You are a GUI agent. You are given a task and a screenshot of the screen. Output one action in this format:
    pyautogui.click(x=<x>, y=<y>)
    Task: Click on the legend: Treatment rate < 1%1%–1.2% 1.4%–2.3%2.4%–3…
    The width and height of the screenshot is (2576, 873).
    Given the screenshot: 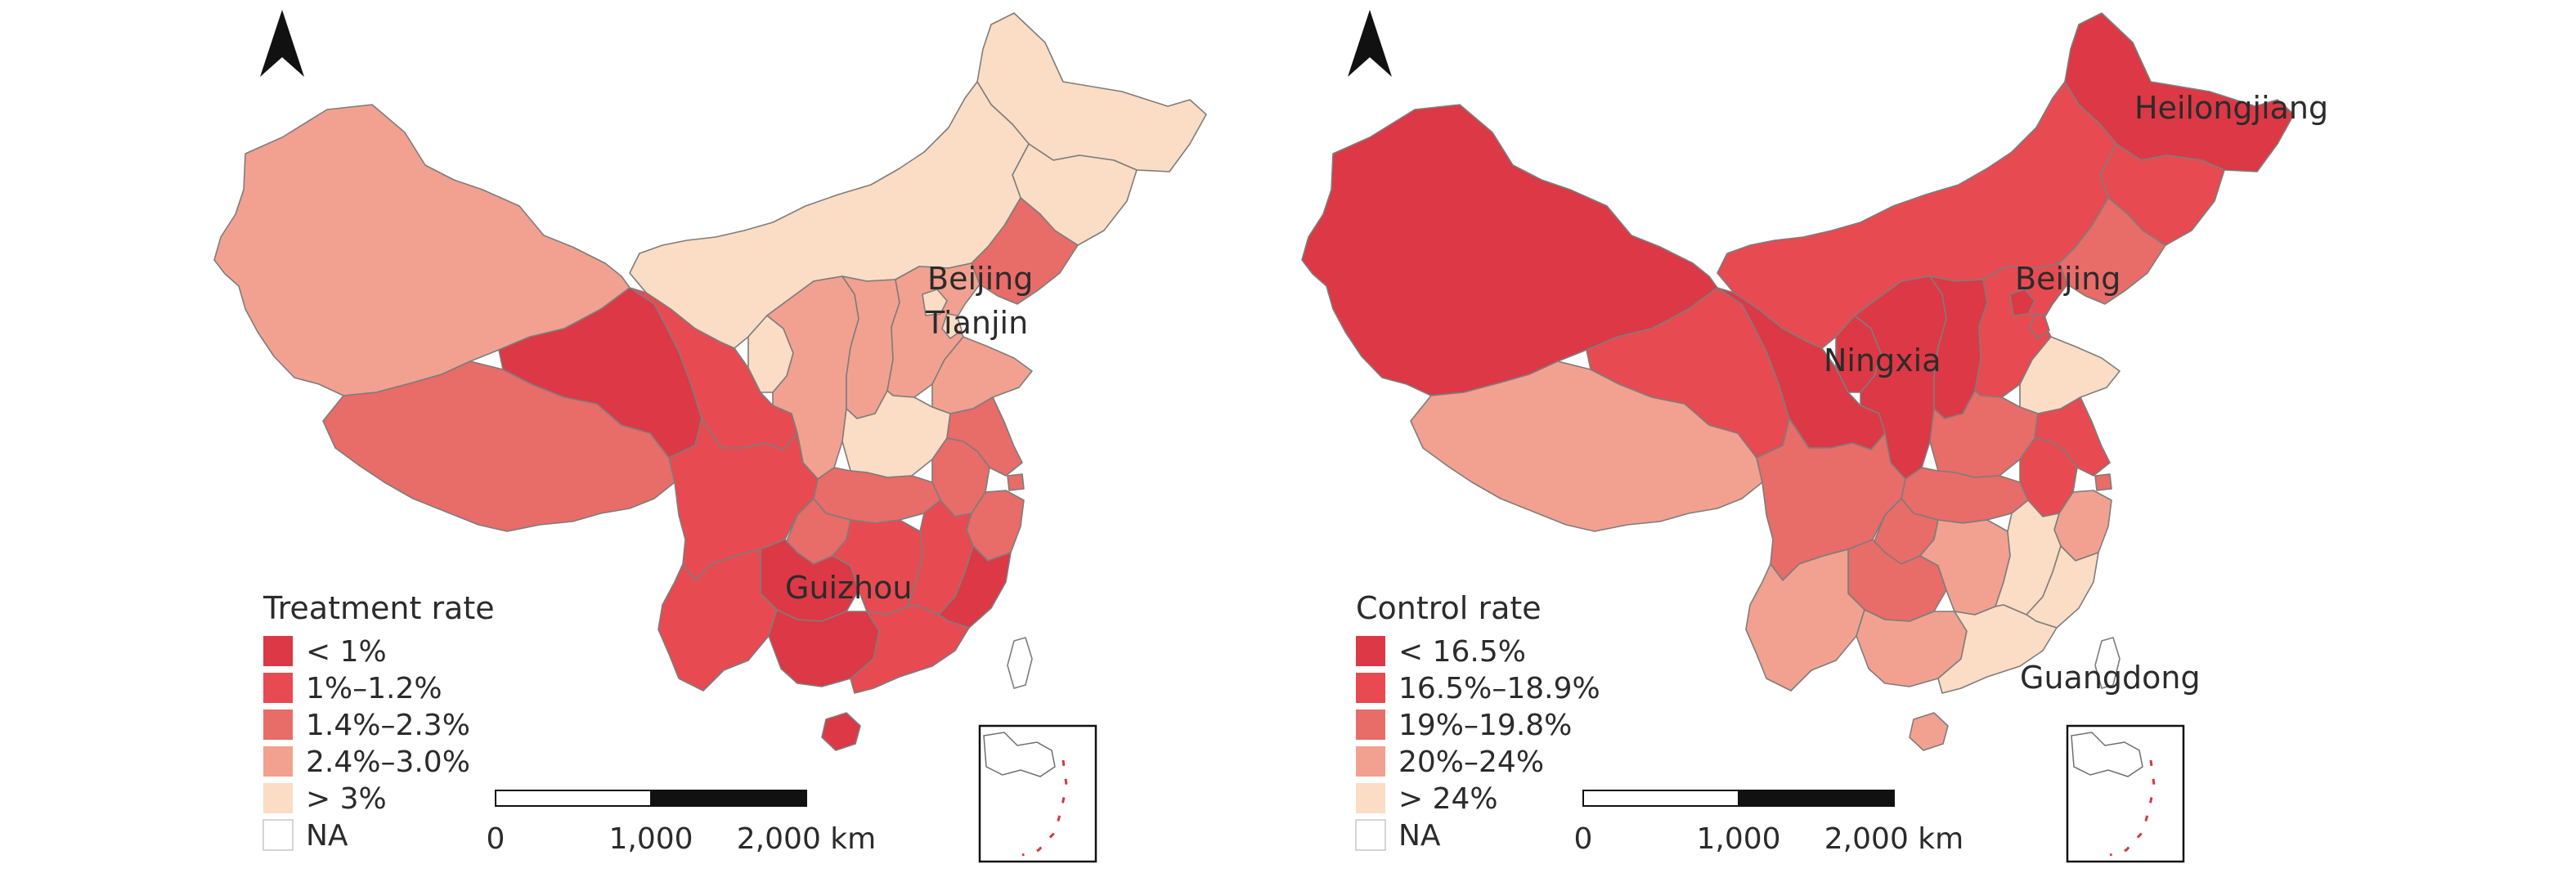 What is the action you would take?
    pyautogui.click(x=379, y=722)
    